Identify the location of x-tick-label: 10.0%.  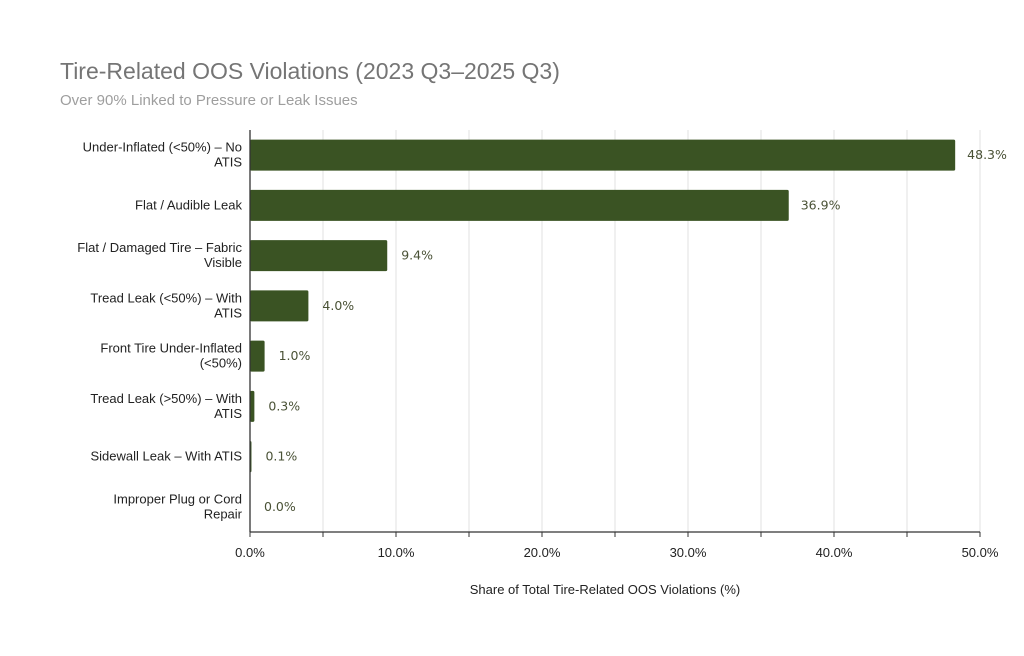
(396, 552).